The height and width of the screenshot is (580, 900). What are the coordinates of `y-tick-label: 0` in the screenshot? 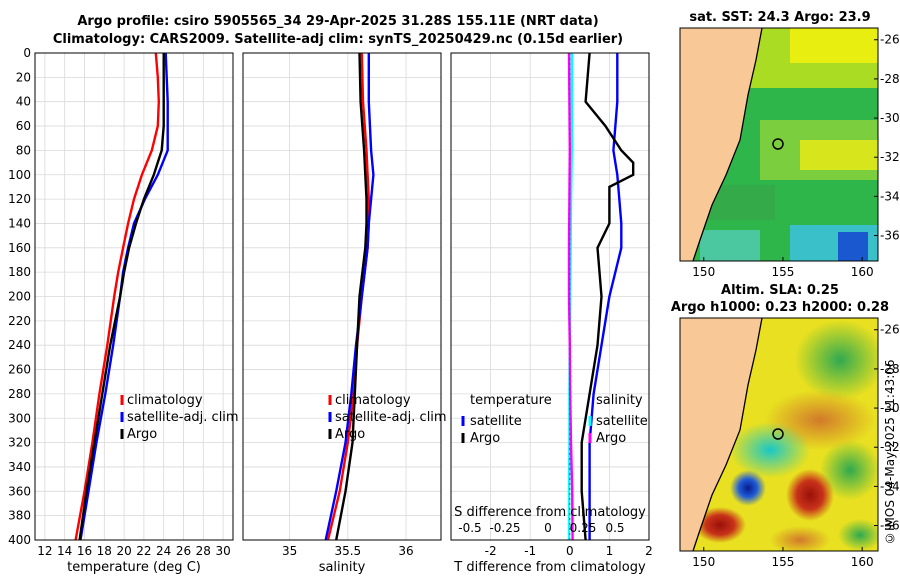 It's located at (27, 53).